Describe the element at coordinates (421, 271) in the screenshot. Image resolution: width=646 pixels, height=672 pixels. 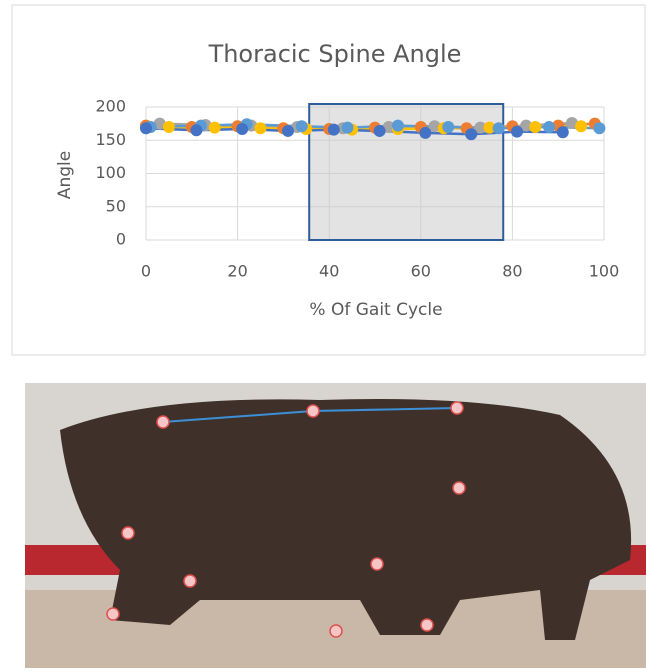
I see `x-tick-label: 60` at that location.